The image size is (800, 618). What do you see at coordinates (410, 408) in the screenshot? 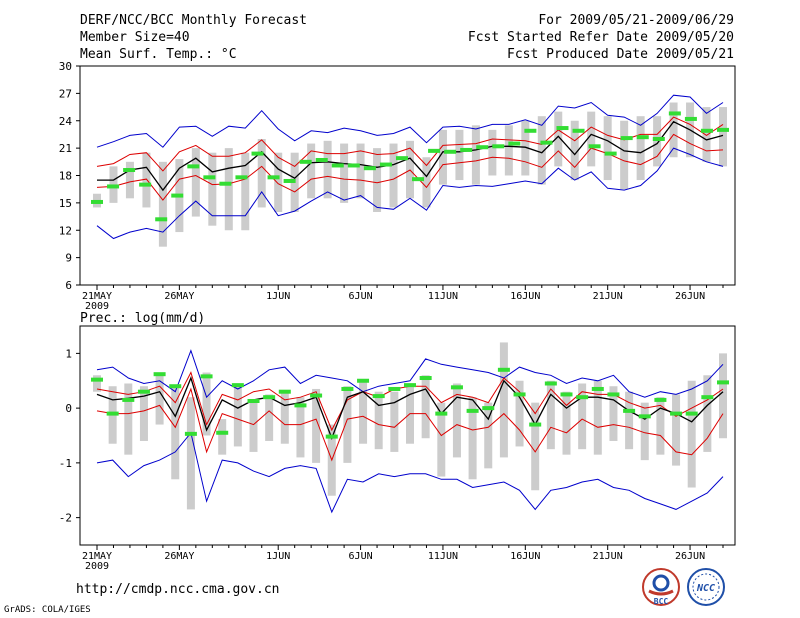
I see `precip-mean-line` at bounding box center [410, 408].